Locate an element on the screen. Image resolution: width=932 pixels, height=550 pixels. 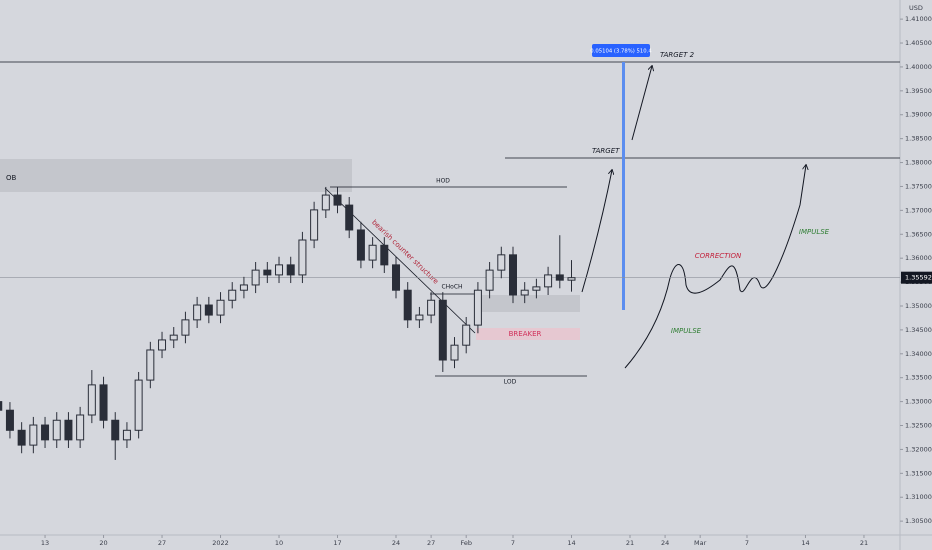
y-tick-label: 1.30500 is located at coordinates (918, 521).